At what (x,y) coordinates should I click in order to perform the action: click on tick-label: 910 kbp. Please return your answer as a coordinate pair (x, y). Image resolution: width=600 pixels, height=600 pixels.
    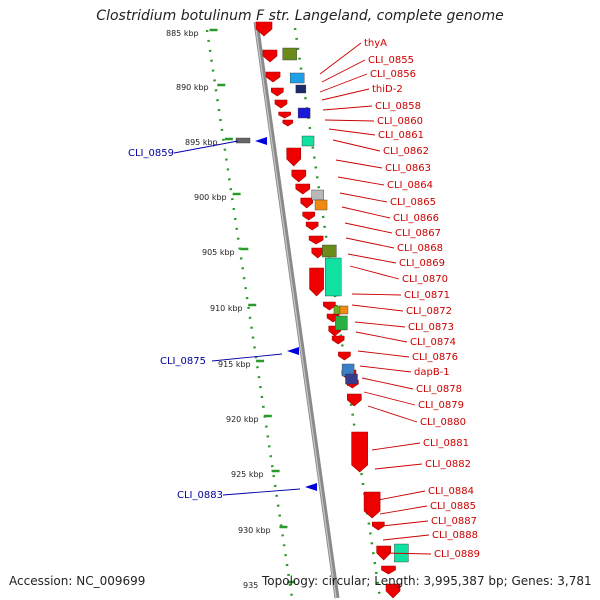
    Looking at the image, I should click on (226, 308).